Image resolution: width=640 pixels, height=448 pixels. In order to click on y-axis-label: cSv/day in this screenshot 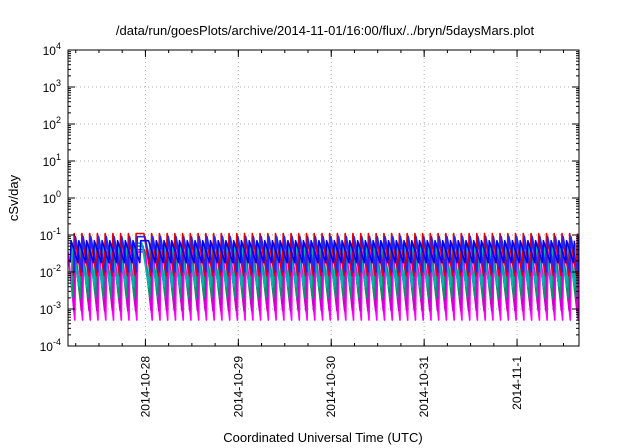, I will do `click(13, 197)`.